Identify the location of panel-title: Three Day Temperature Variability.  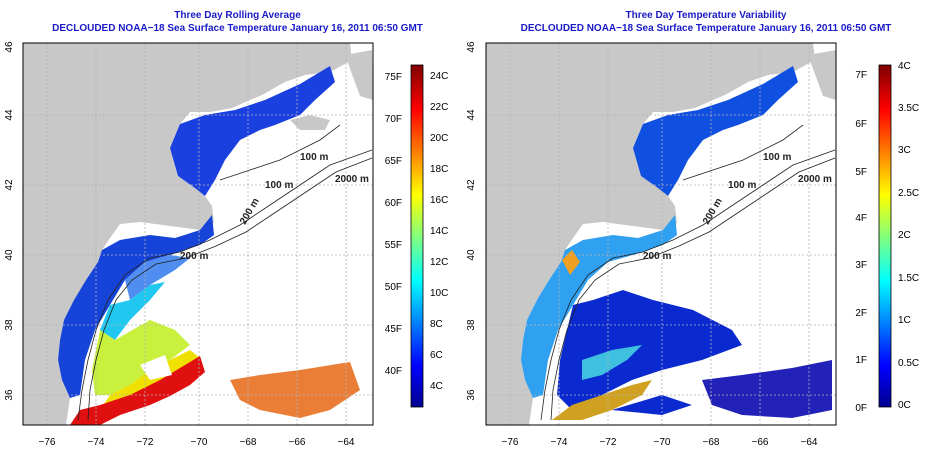
(706, 15).